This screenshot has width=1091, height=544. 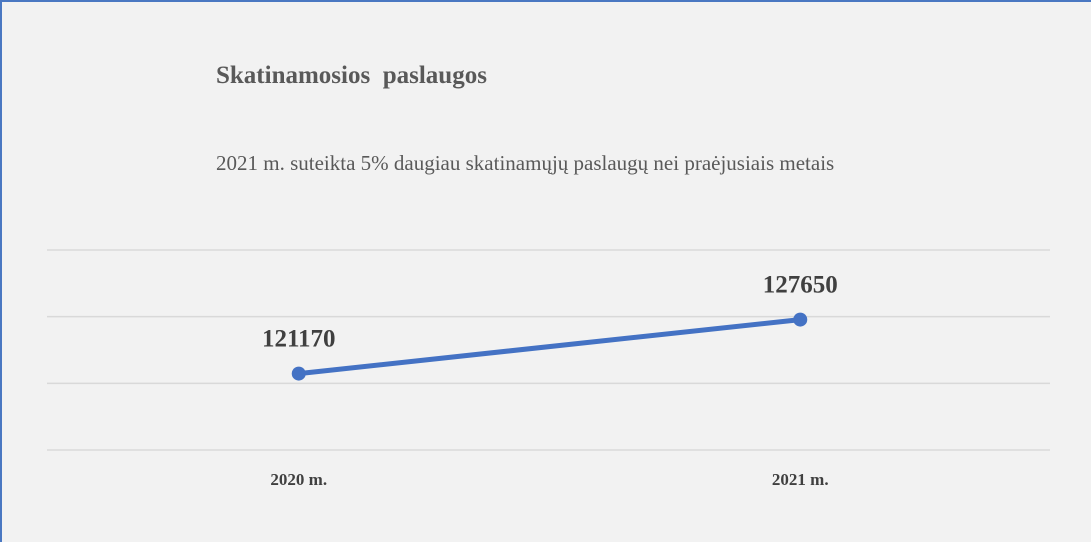 What do you see at coordinates (298, 479) in the screenshot?
I see `x-tick-label: 2020 m.` at bounding box center [298, 479].